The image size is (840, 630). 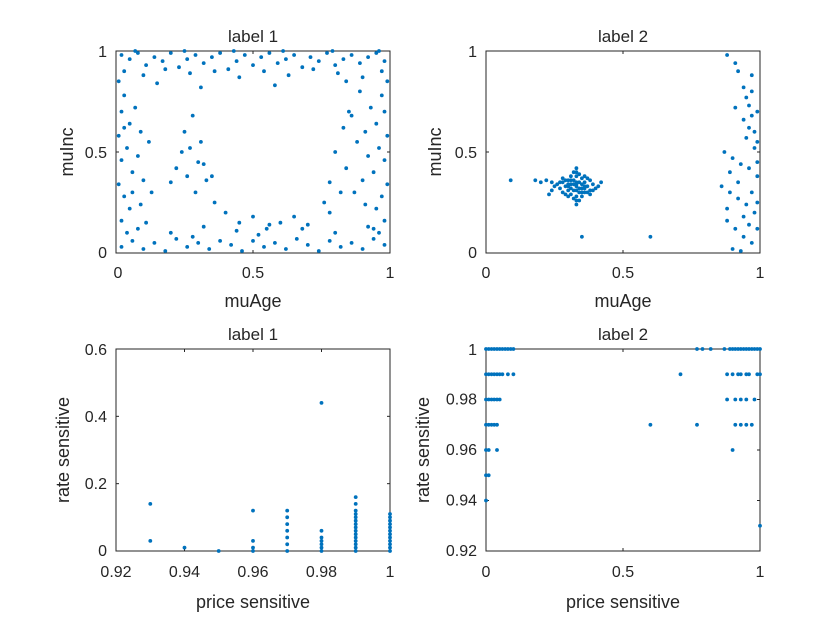 What do you see at coordinates (435, 151) in the screenshot?
I see `y-axis-label: muInc` at bounding box center [435, 151].